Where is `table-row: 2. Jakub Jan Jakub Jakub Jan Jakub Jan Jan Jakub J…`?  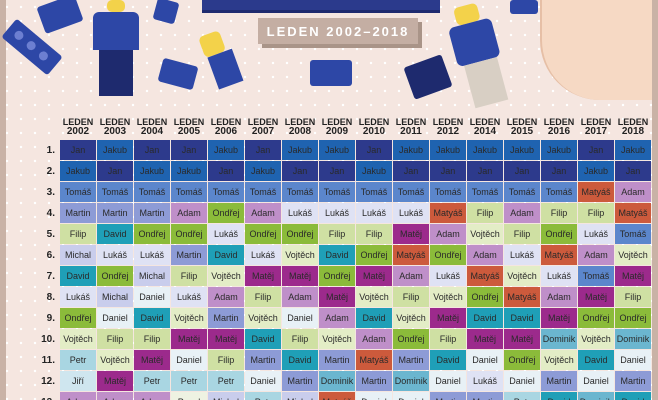
table-row: 2. Jakub Jan Jakub Jakub Jan Jakub Jan Jan Jakub J… is located at coordinates (337, 171).